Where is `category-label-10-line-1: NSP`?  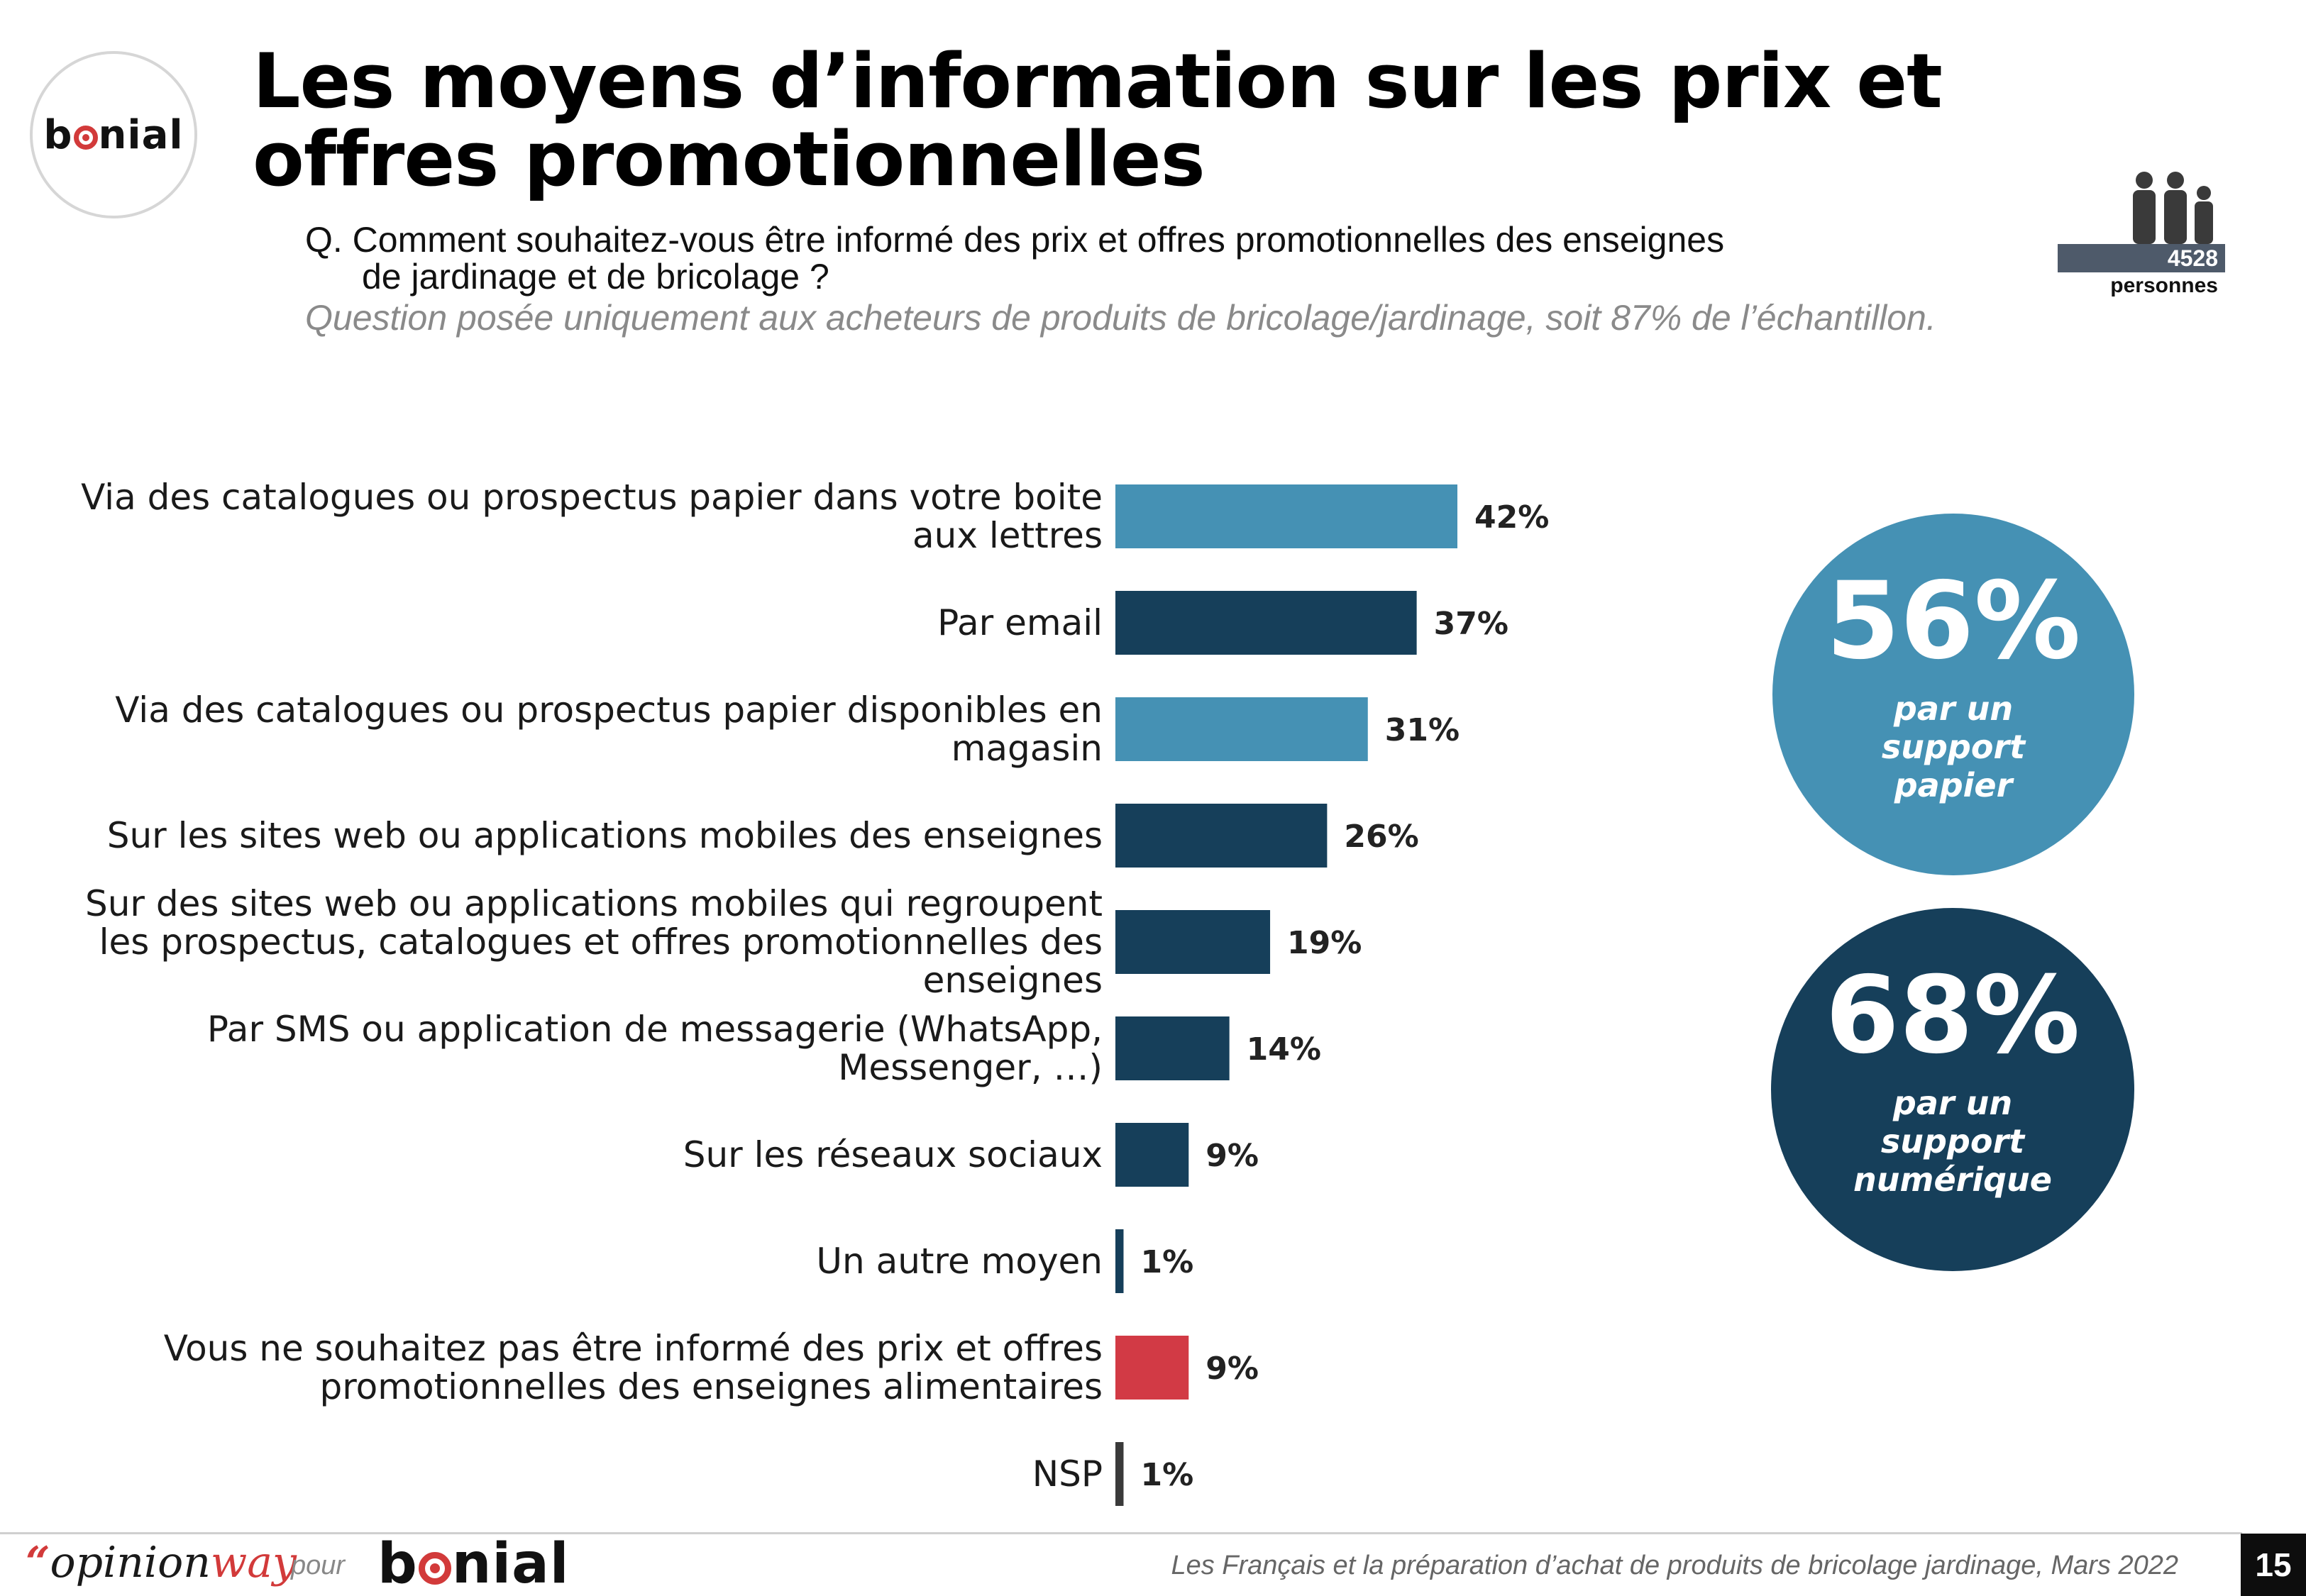 category-label-10-line-1: NSP is located at coordinates (1067, 1474).